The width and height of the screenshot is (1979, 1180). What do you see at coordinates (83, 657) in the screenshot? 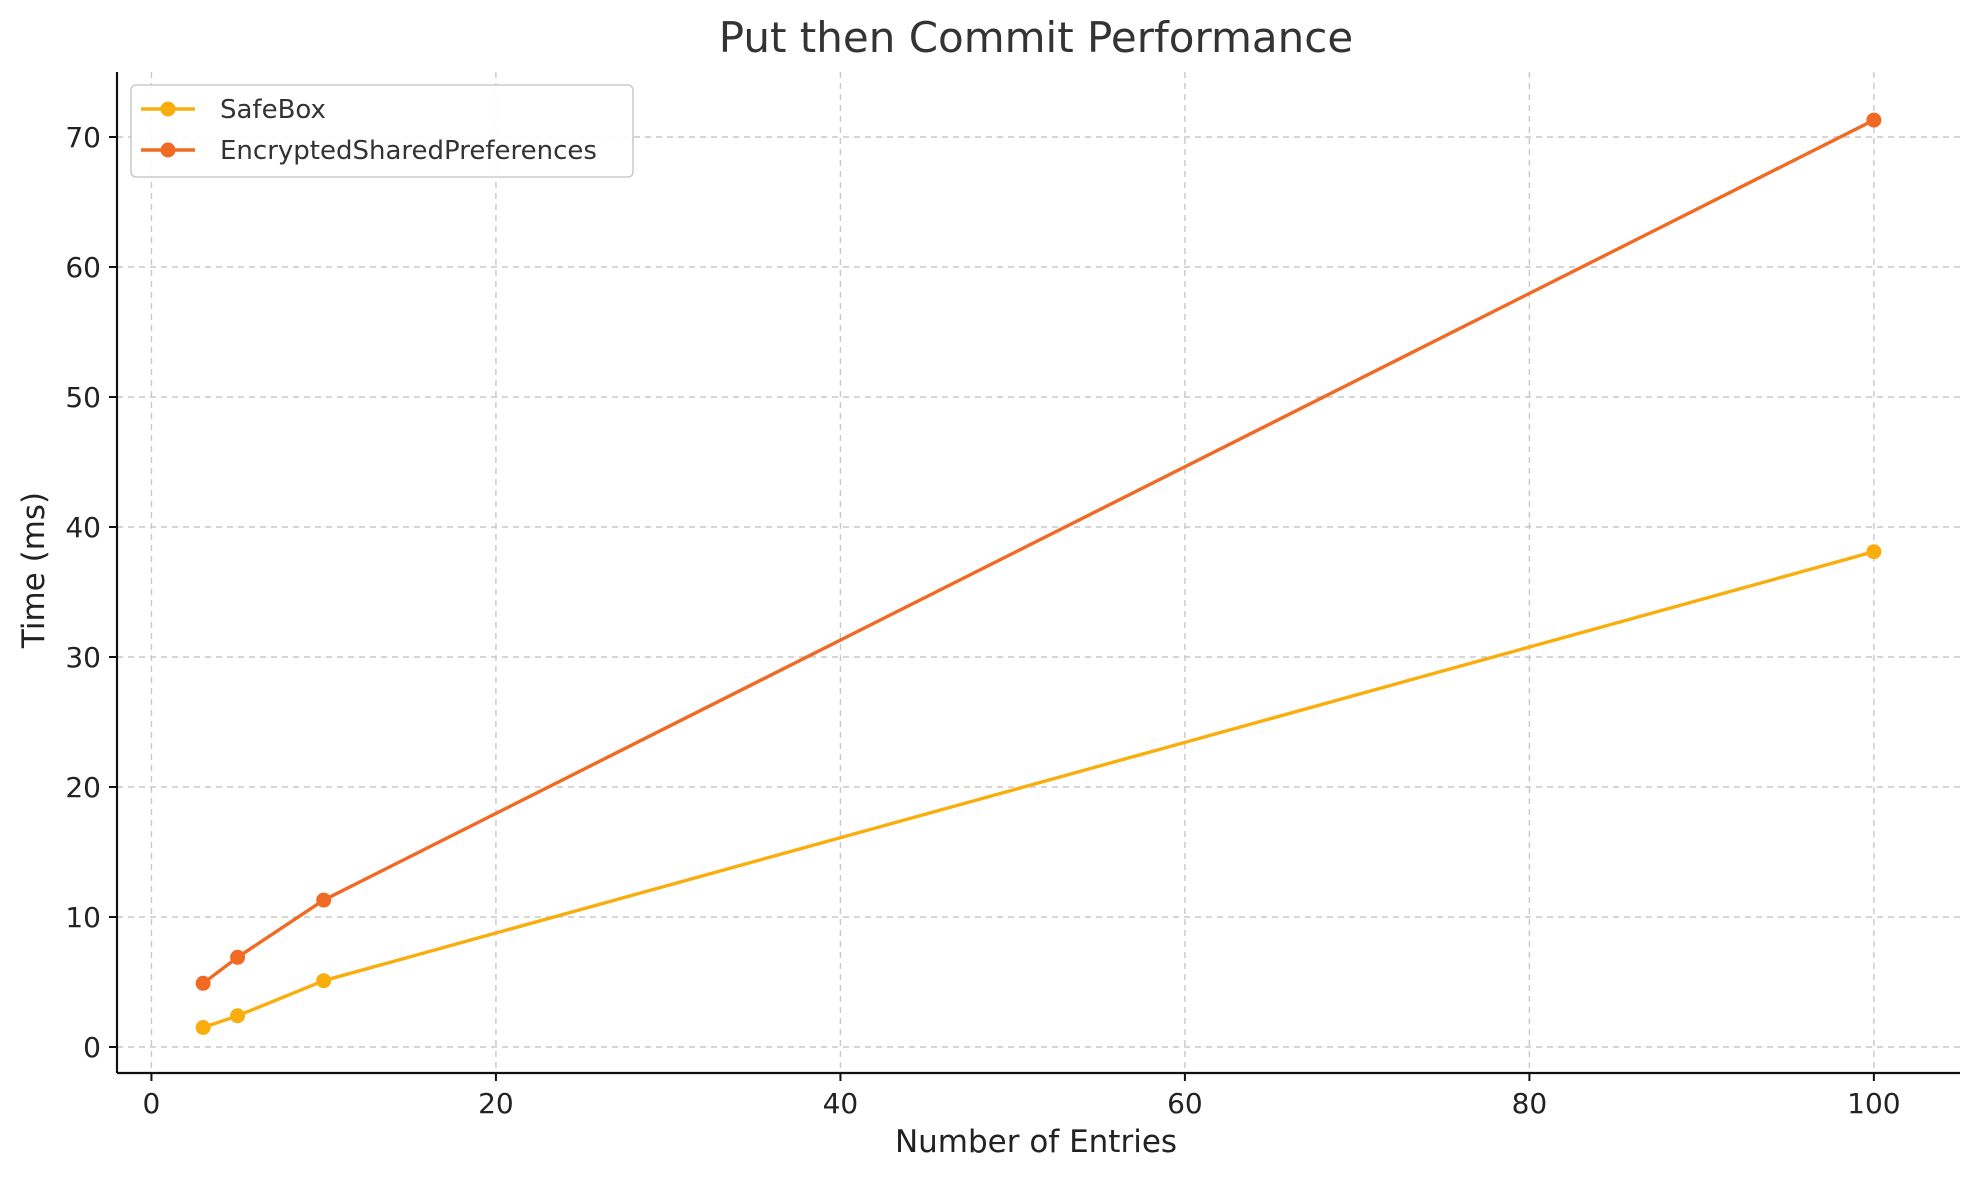
I see `y-tick-label: 30` at bounding box center [83, 657].